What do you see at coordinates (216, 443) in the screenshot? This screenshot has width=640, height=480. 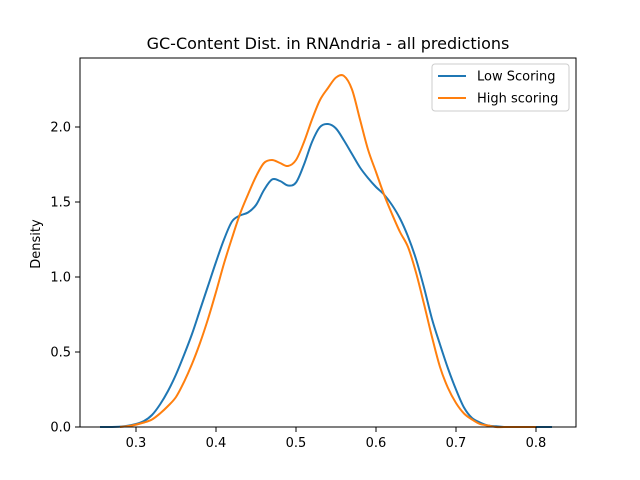 I see `x-tick-label: 0.4` at bounding box center [216, 443].